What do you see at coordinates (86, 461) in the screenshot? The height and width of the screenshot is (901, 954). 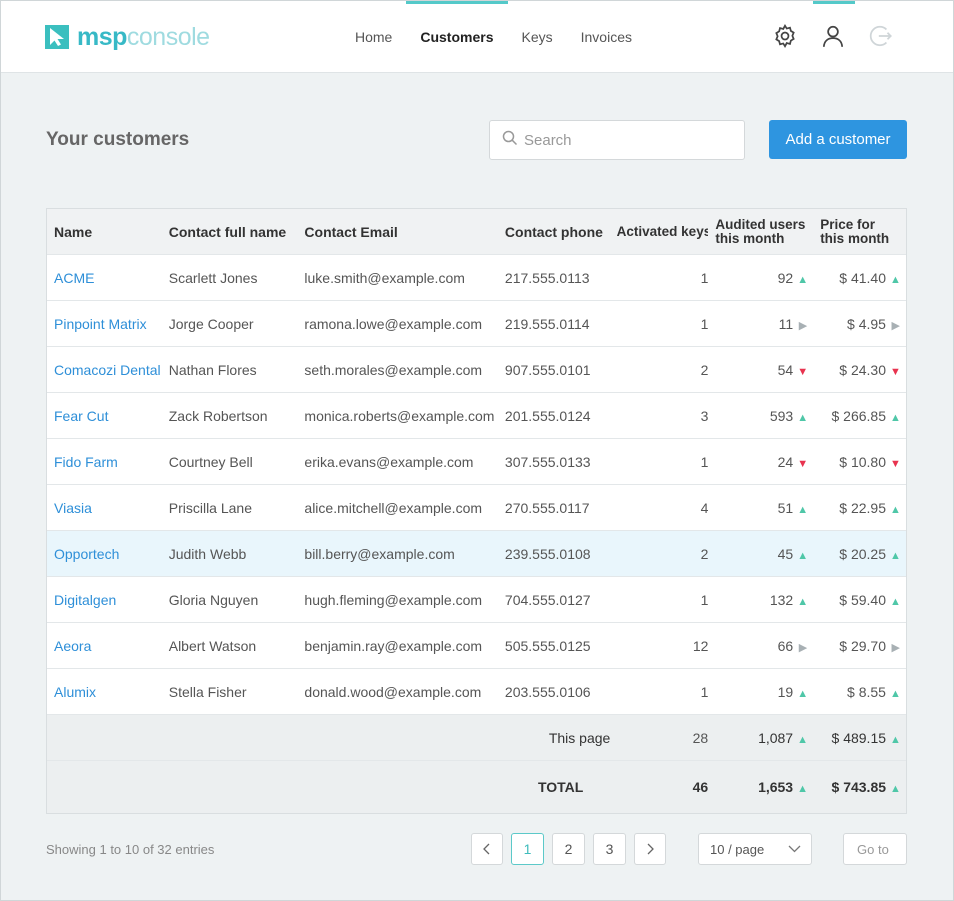 I see `customer-name-link: Fido Farm` at bounding box center [86, 461].